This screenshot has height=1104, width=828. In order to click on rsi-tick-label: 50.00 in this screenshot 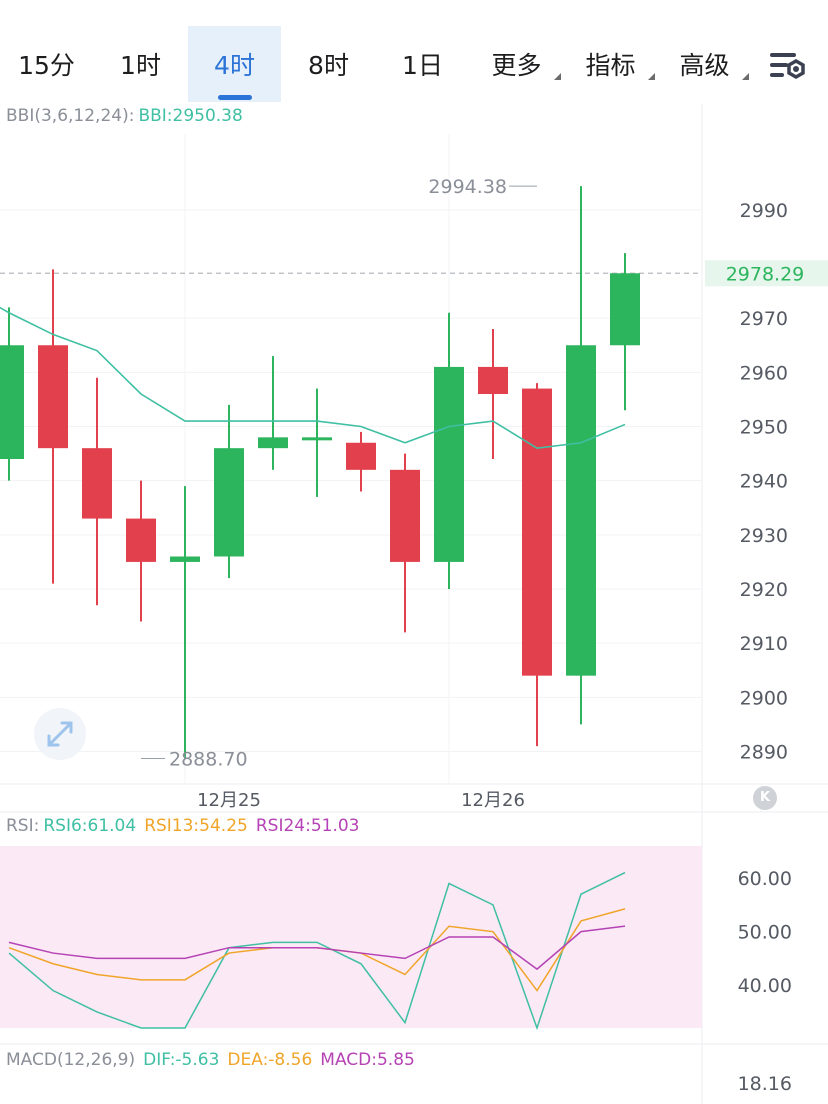, I will do `click(765, 933)`.